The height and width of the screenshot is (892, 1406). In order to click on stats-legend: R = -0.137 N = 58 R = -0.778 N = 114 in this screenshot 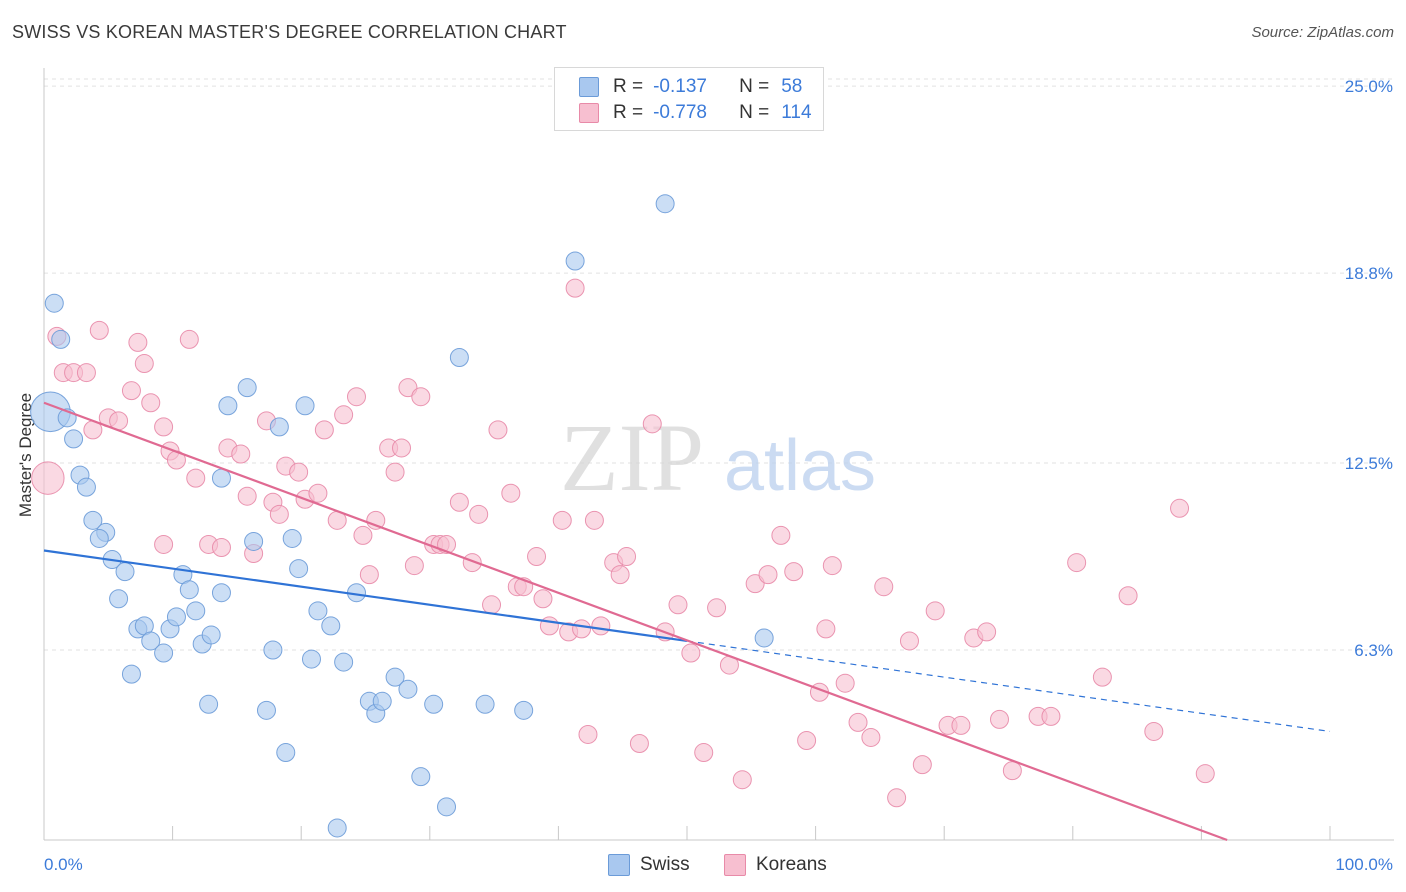, I will do `click(689, 99)`.